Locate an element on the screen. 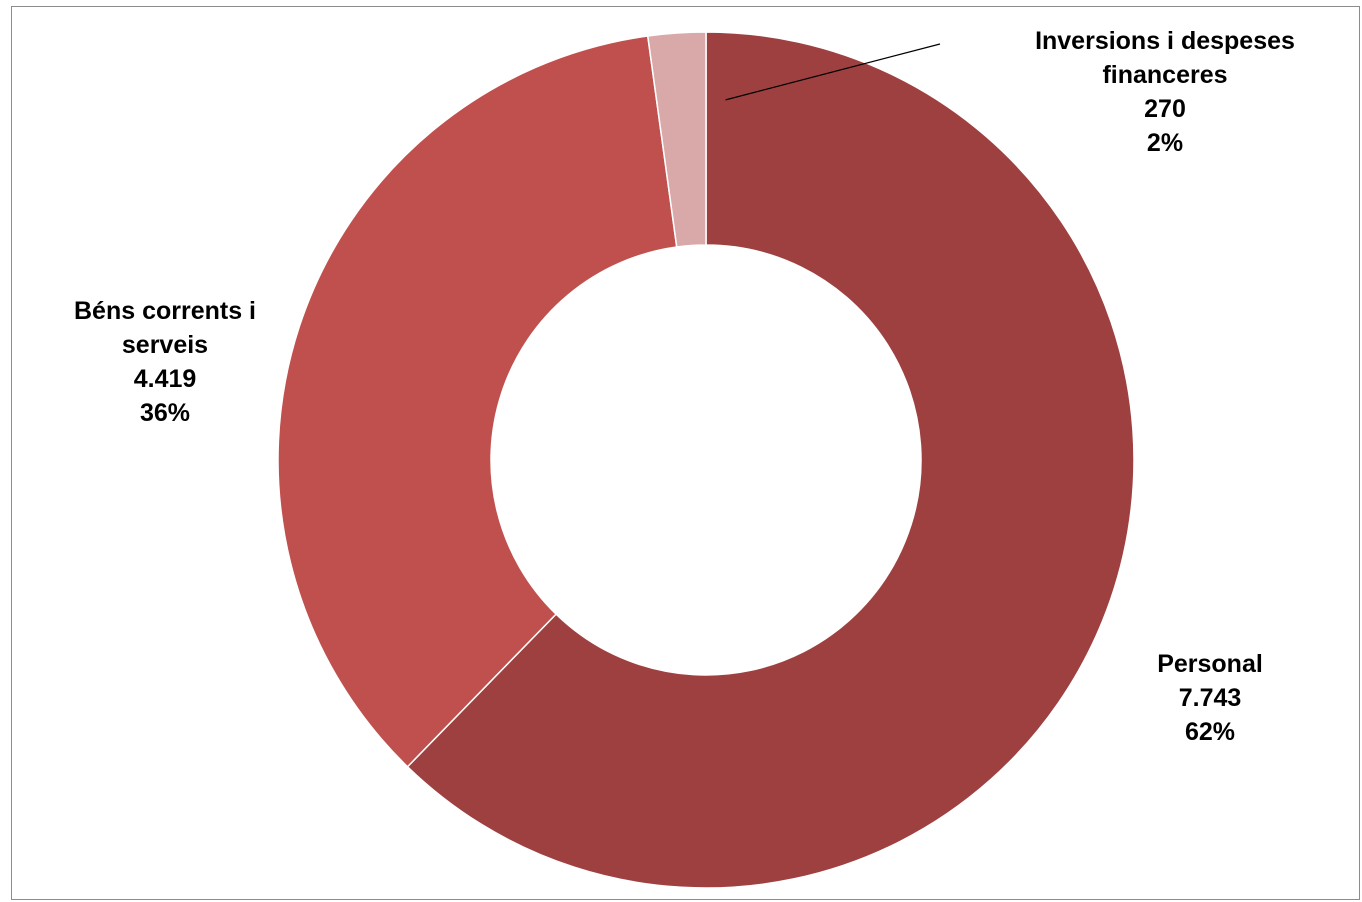  label-bens-percent: 36% is located at coordinates (165, 413).